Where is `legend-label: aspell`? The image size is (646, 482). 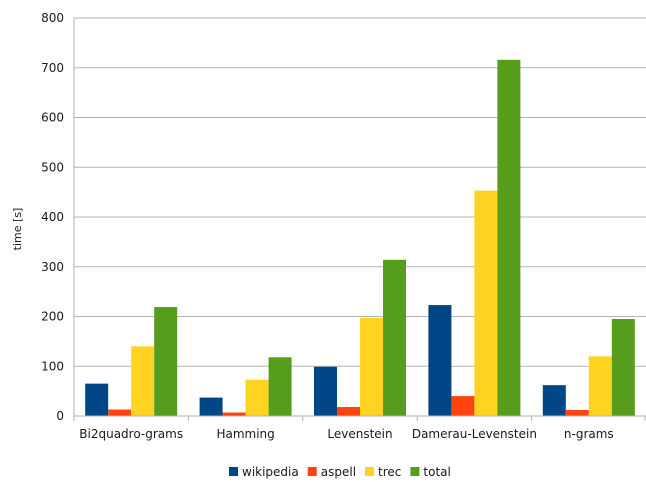
legend-label: aspell is located at coordinates (338, 472).